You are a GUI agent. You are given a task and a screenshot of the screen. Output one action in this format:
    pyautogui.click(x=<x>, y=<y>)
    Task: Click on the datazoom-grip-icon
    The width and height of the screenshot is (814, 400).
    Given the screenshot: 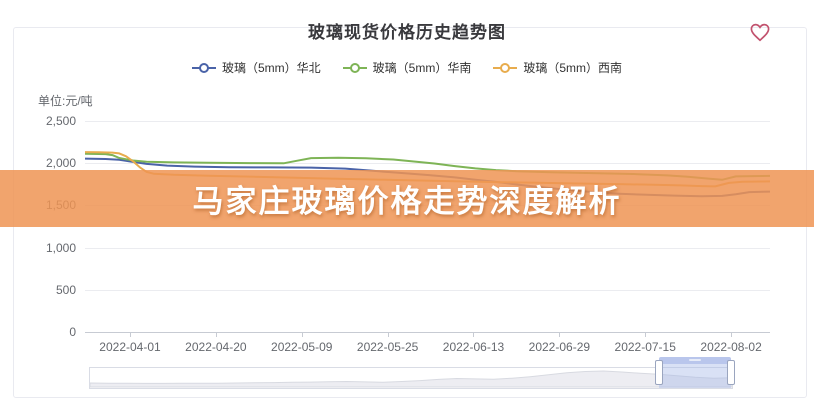 What is the action you would take?
    pyautogui.click(x=695, y=360)
    